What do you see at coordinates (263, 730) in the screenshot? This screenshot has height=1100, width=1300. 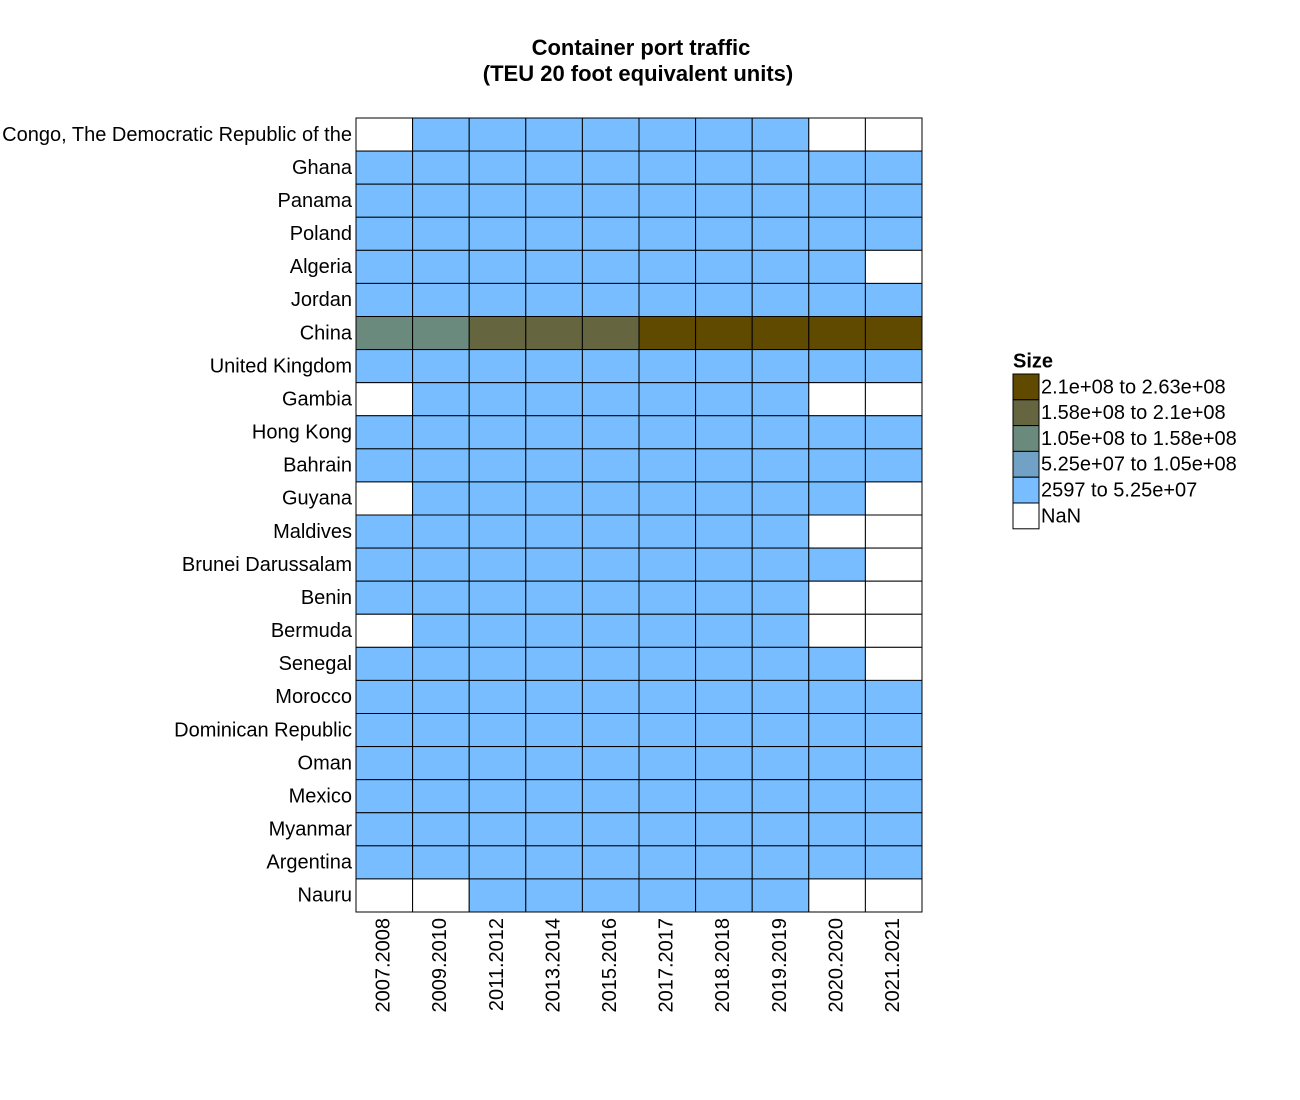 I see `y-tick-label: Dominican Republic` at bounding box center [263, 730].